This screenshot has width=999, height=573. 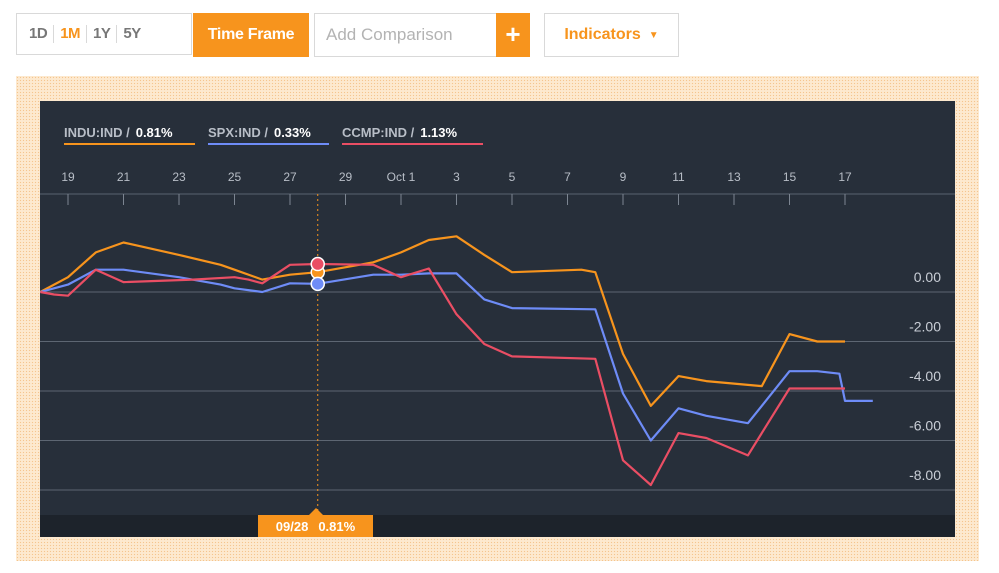 I want to click on x-tick-label-0: 19, so click(x=68, y=177).